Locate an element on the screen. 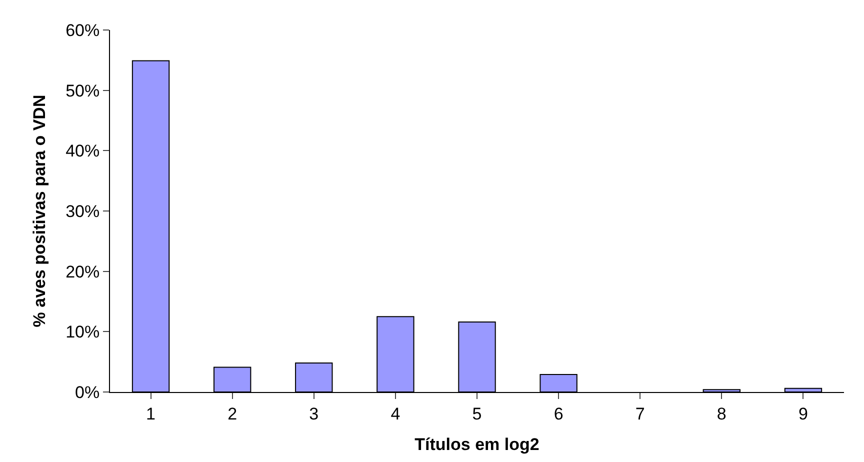 This screenshot has height=462, width=864. y-tick-label: 50% is located at coordinates (83, 90).